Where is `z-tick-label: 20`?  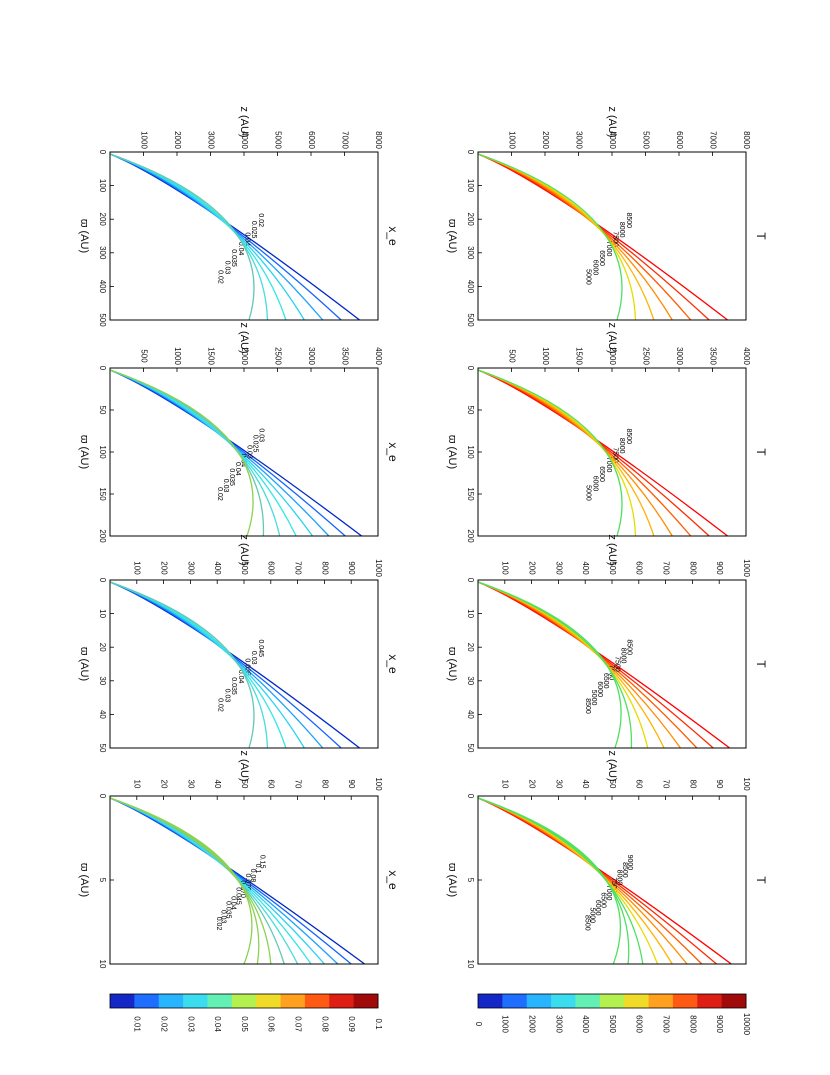
z-tick-label: 20 is located at coordinates (531, 784).